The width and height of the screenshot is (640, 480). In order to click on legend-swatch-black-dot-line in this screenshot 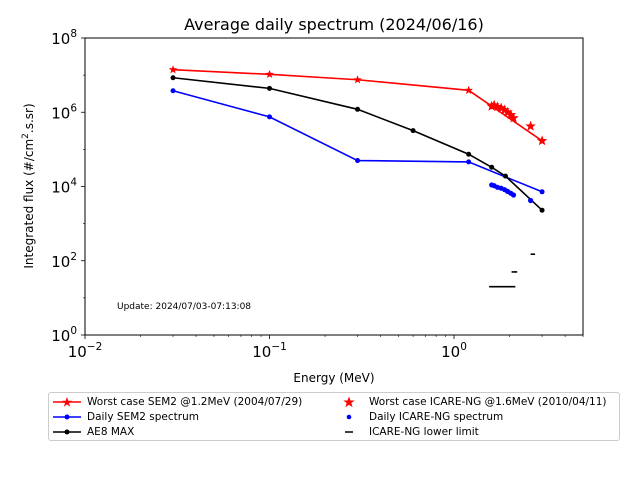, I will do `click(67, 432)`.